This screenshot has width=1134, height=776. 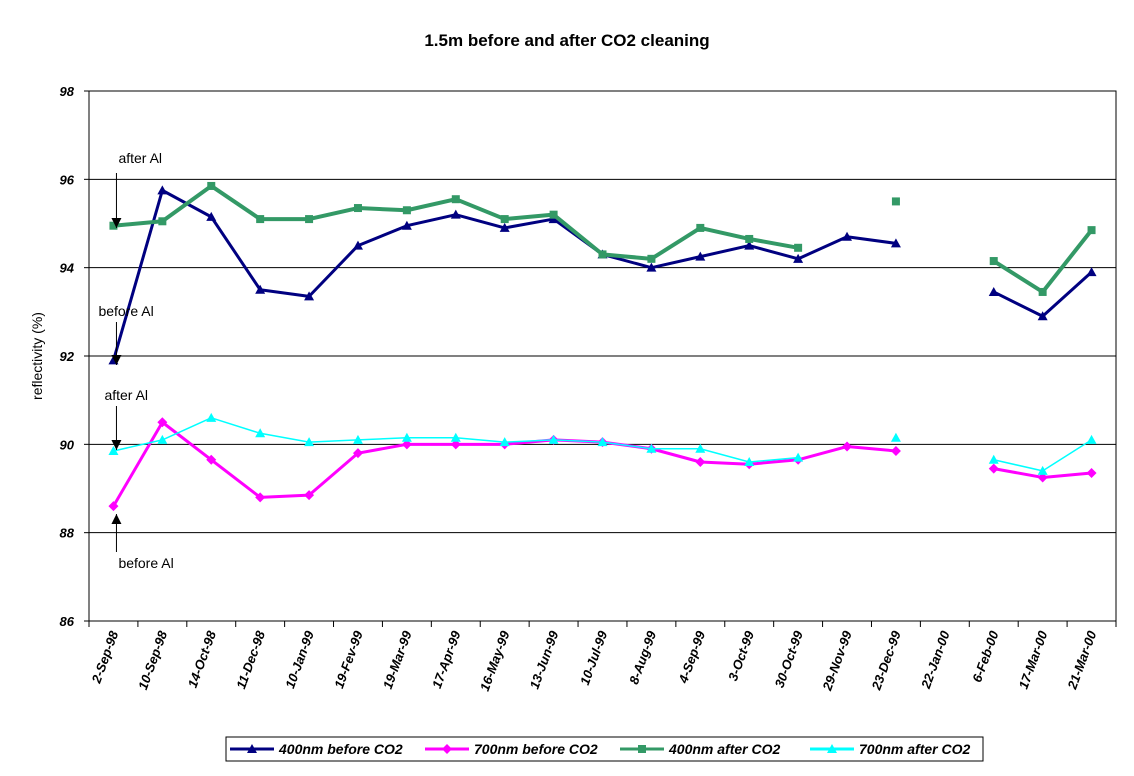 What do you see at coordinates (67, 444) in the screenshot?
I see `y-tick-label: 90` at bounding box center [67, 444].